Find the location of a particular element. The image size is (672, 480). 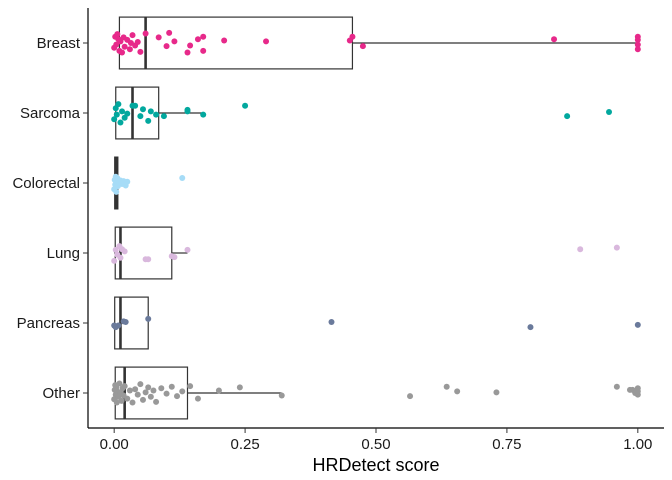

y-tick-label-other: Other is located at coordinates (61, 393).